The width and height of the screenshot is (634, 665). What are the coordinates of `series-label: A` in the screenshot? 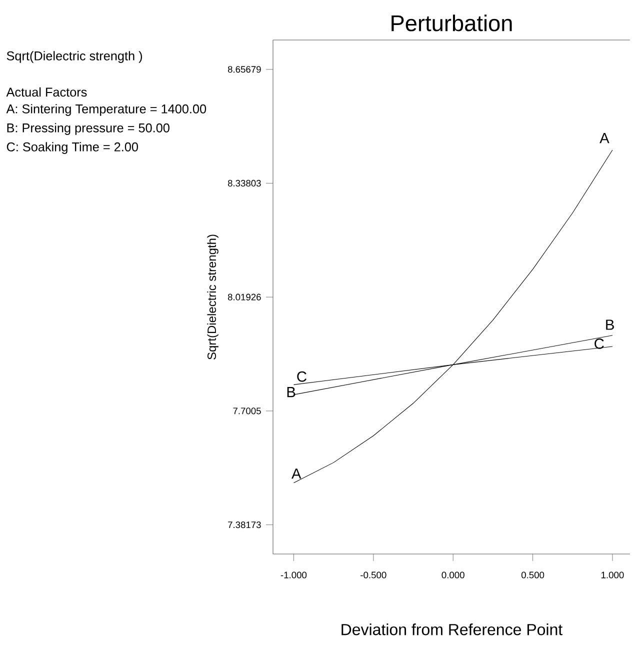 It's located at (297, 473).